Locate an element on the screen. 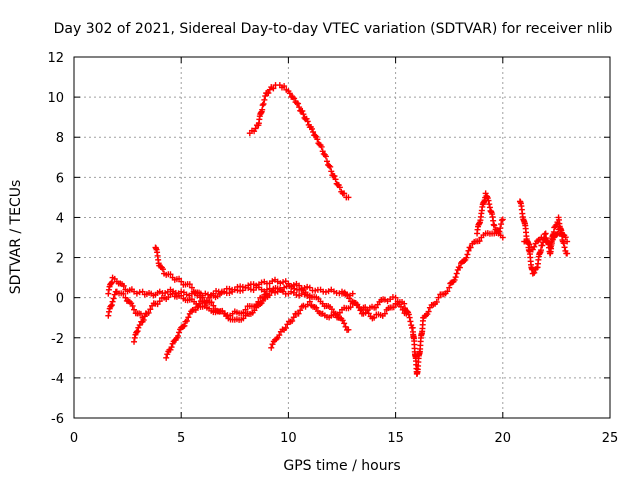 The width and height of the screenshot is (640, 480). y-tick-label: -6 is located at coordinates (57, 419).